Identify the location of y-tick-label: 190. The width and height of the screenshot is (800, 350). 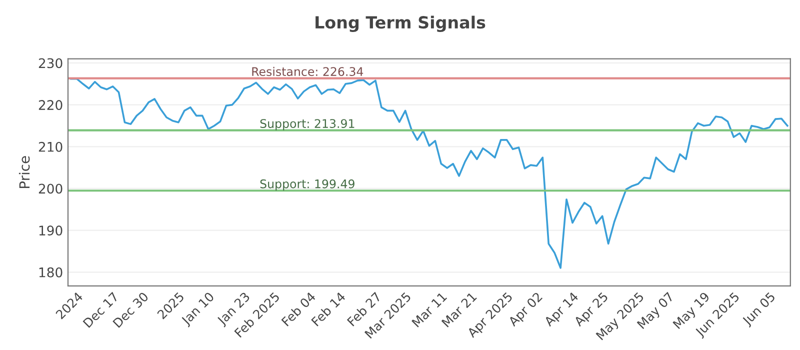
(50, 231).